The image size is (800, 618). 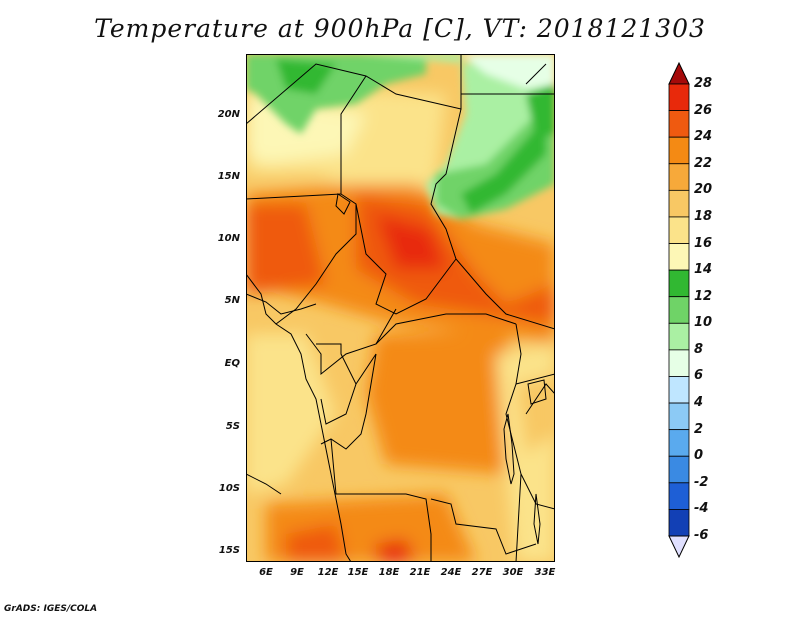 I want to click on colorbar, so click(x=679, y=310).